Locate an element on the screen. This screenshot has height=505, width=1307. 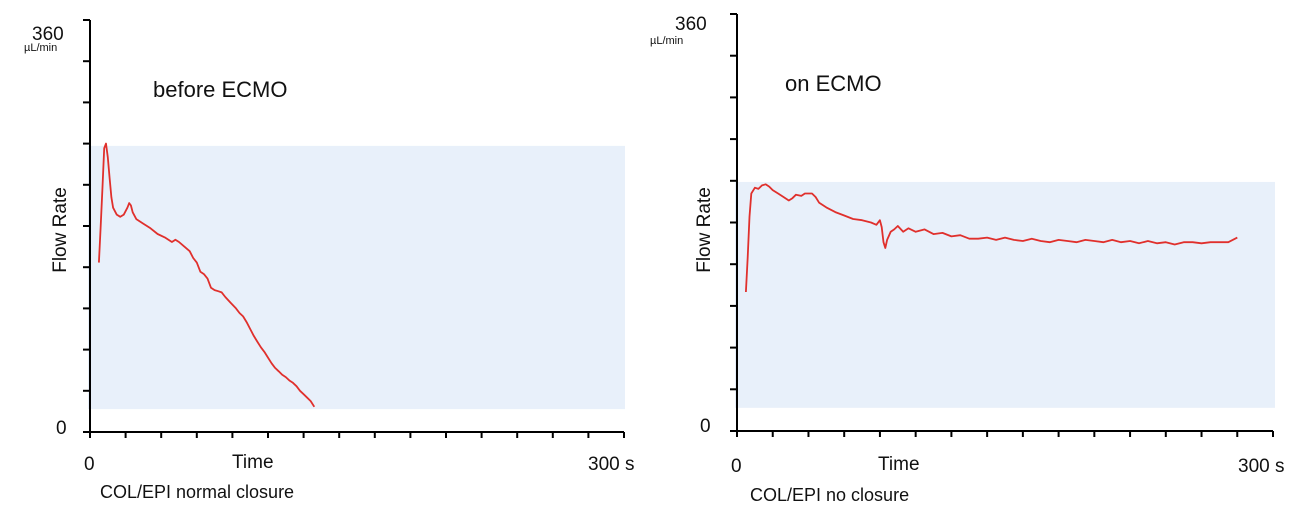
chart-caption: COL/EPI normal closure is located at coordinates (197, 492).